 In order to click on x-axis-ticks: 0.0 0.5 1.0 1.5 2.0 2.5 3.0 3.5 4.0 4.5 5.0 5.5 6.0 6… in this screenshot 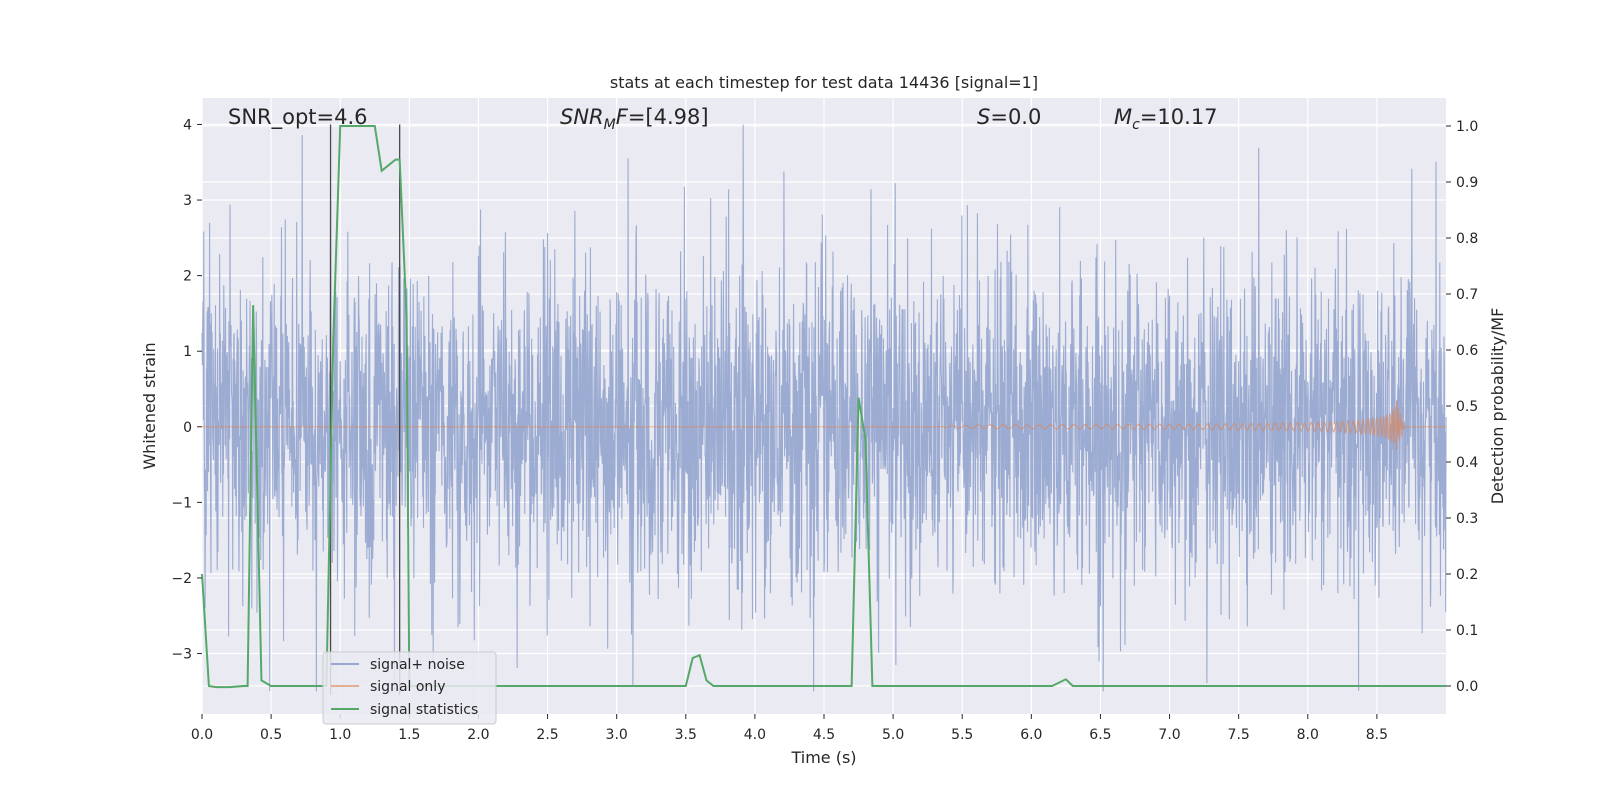, I will do `click(789, 728)`.